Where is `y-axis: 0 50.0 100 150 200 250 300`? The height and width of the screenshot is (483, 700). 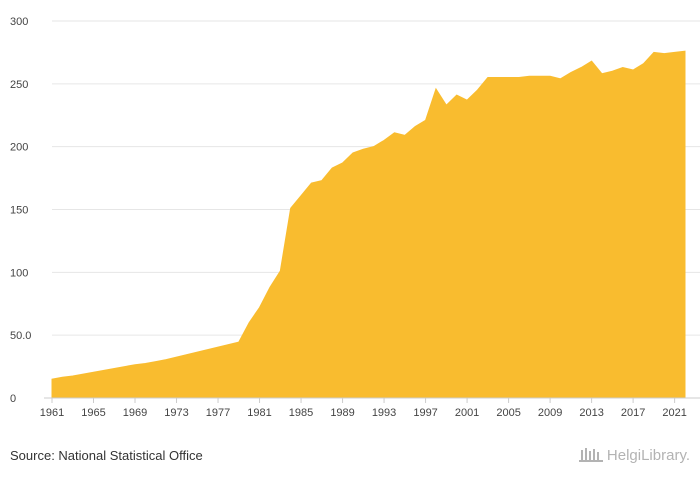 y-axis: 0 50.0 100 150 200 250 300 is located at coordinates (20, 210).